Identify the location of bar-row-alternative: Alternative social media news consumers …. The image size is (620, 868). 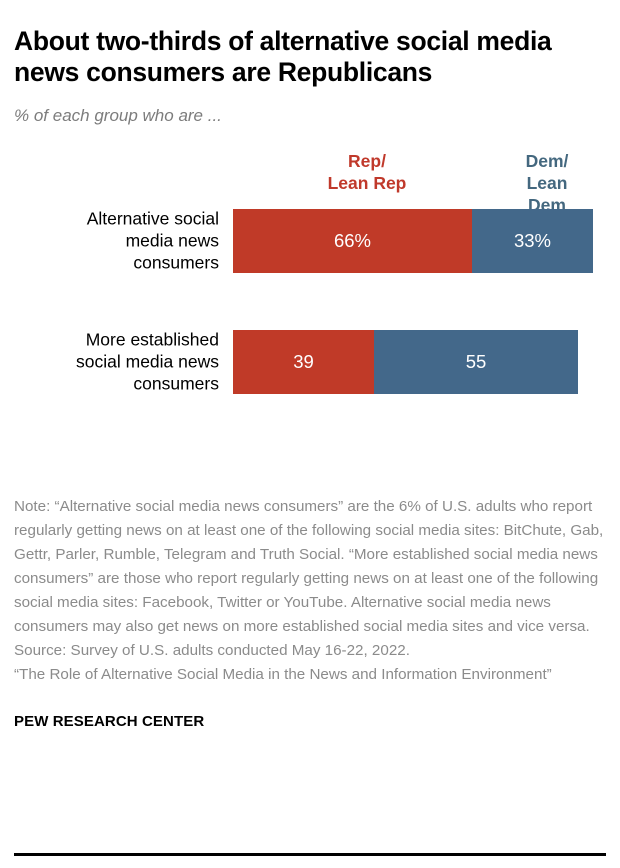
(310, 241).